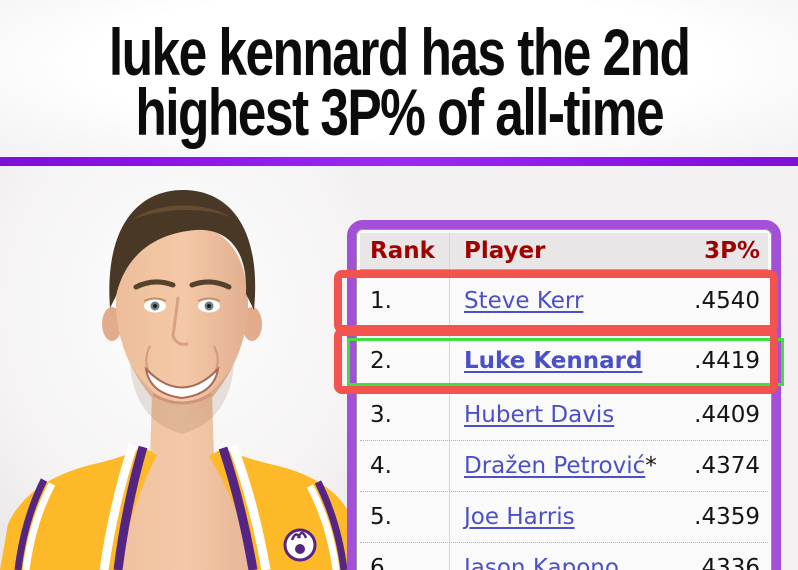 The width and height of the screenshot is (798, 570). I want to click on pct-cell: .4374, so click(727, 466).